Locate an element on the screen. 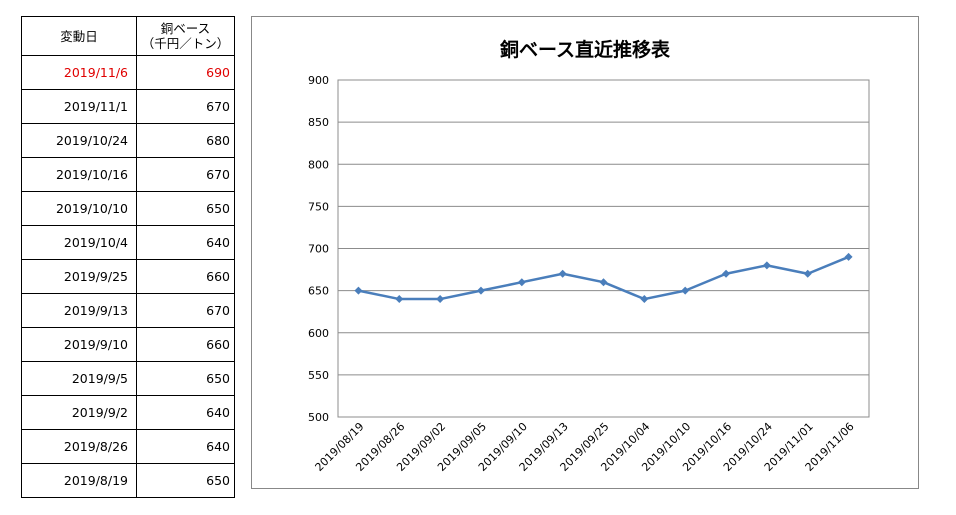  table-row: 2019/9/5 650 is located at coordinates (128, 378).